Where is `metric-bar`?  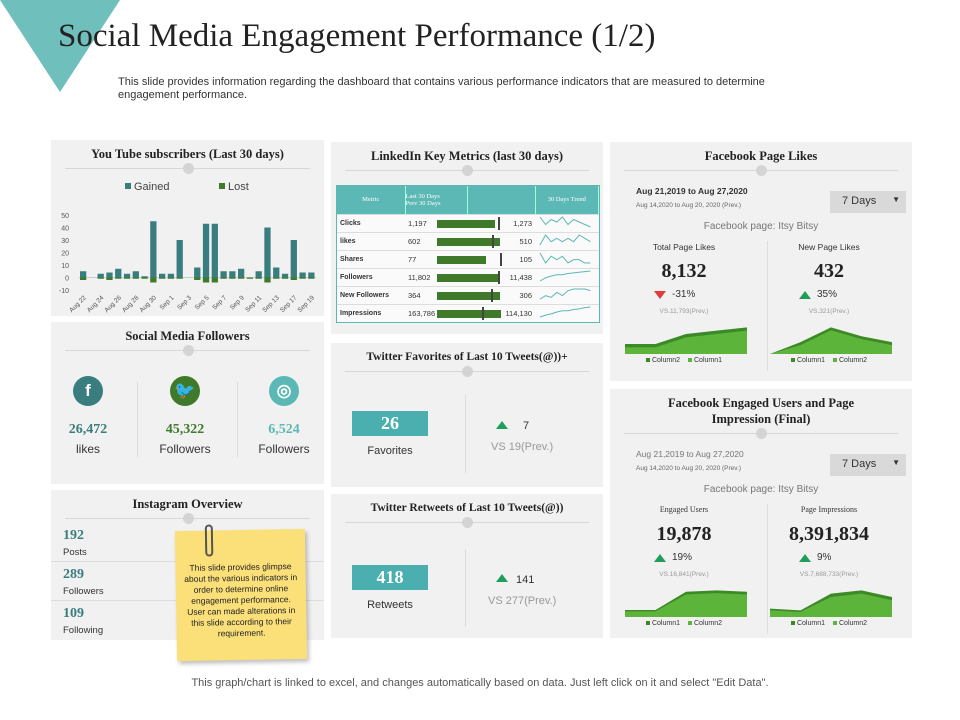
metric-bar is located at coordinates (467, 277).